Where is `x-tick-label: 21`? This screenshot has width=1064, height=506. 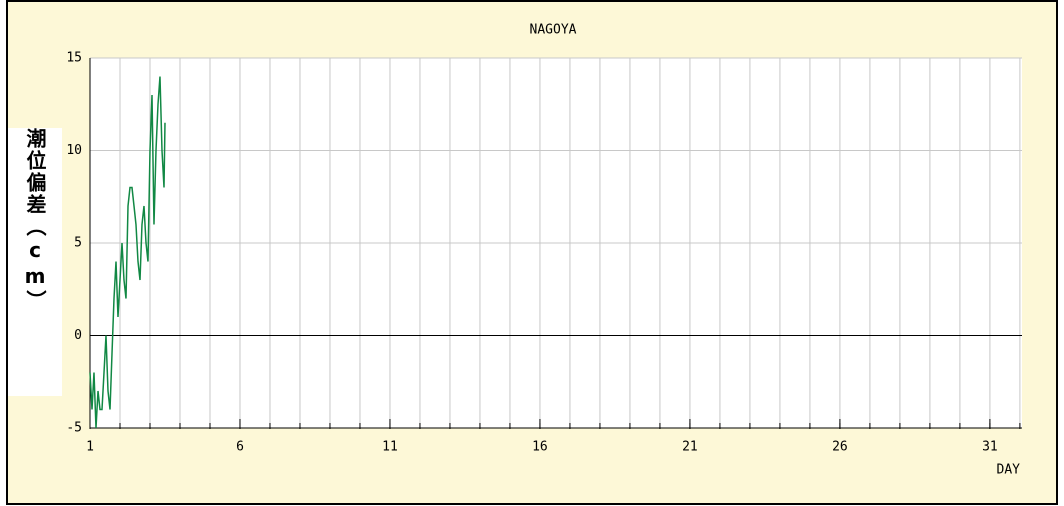
x-tick-label: 21 is located at coordinates (690, 447).